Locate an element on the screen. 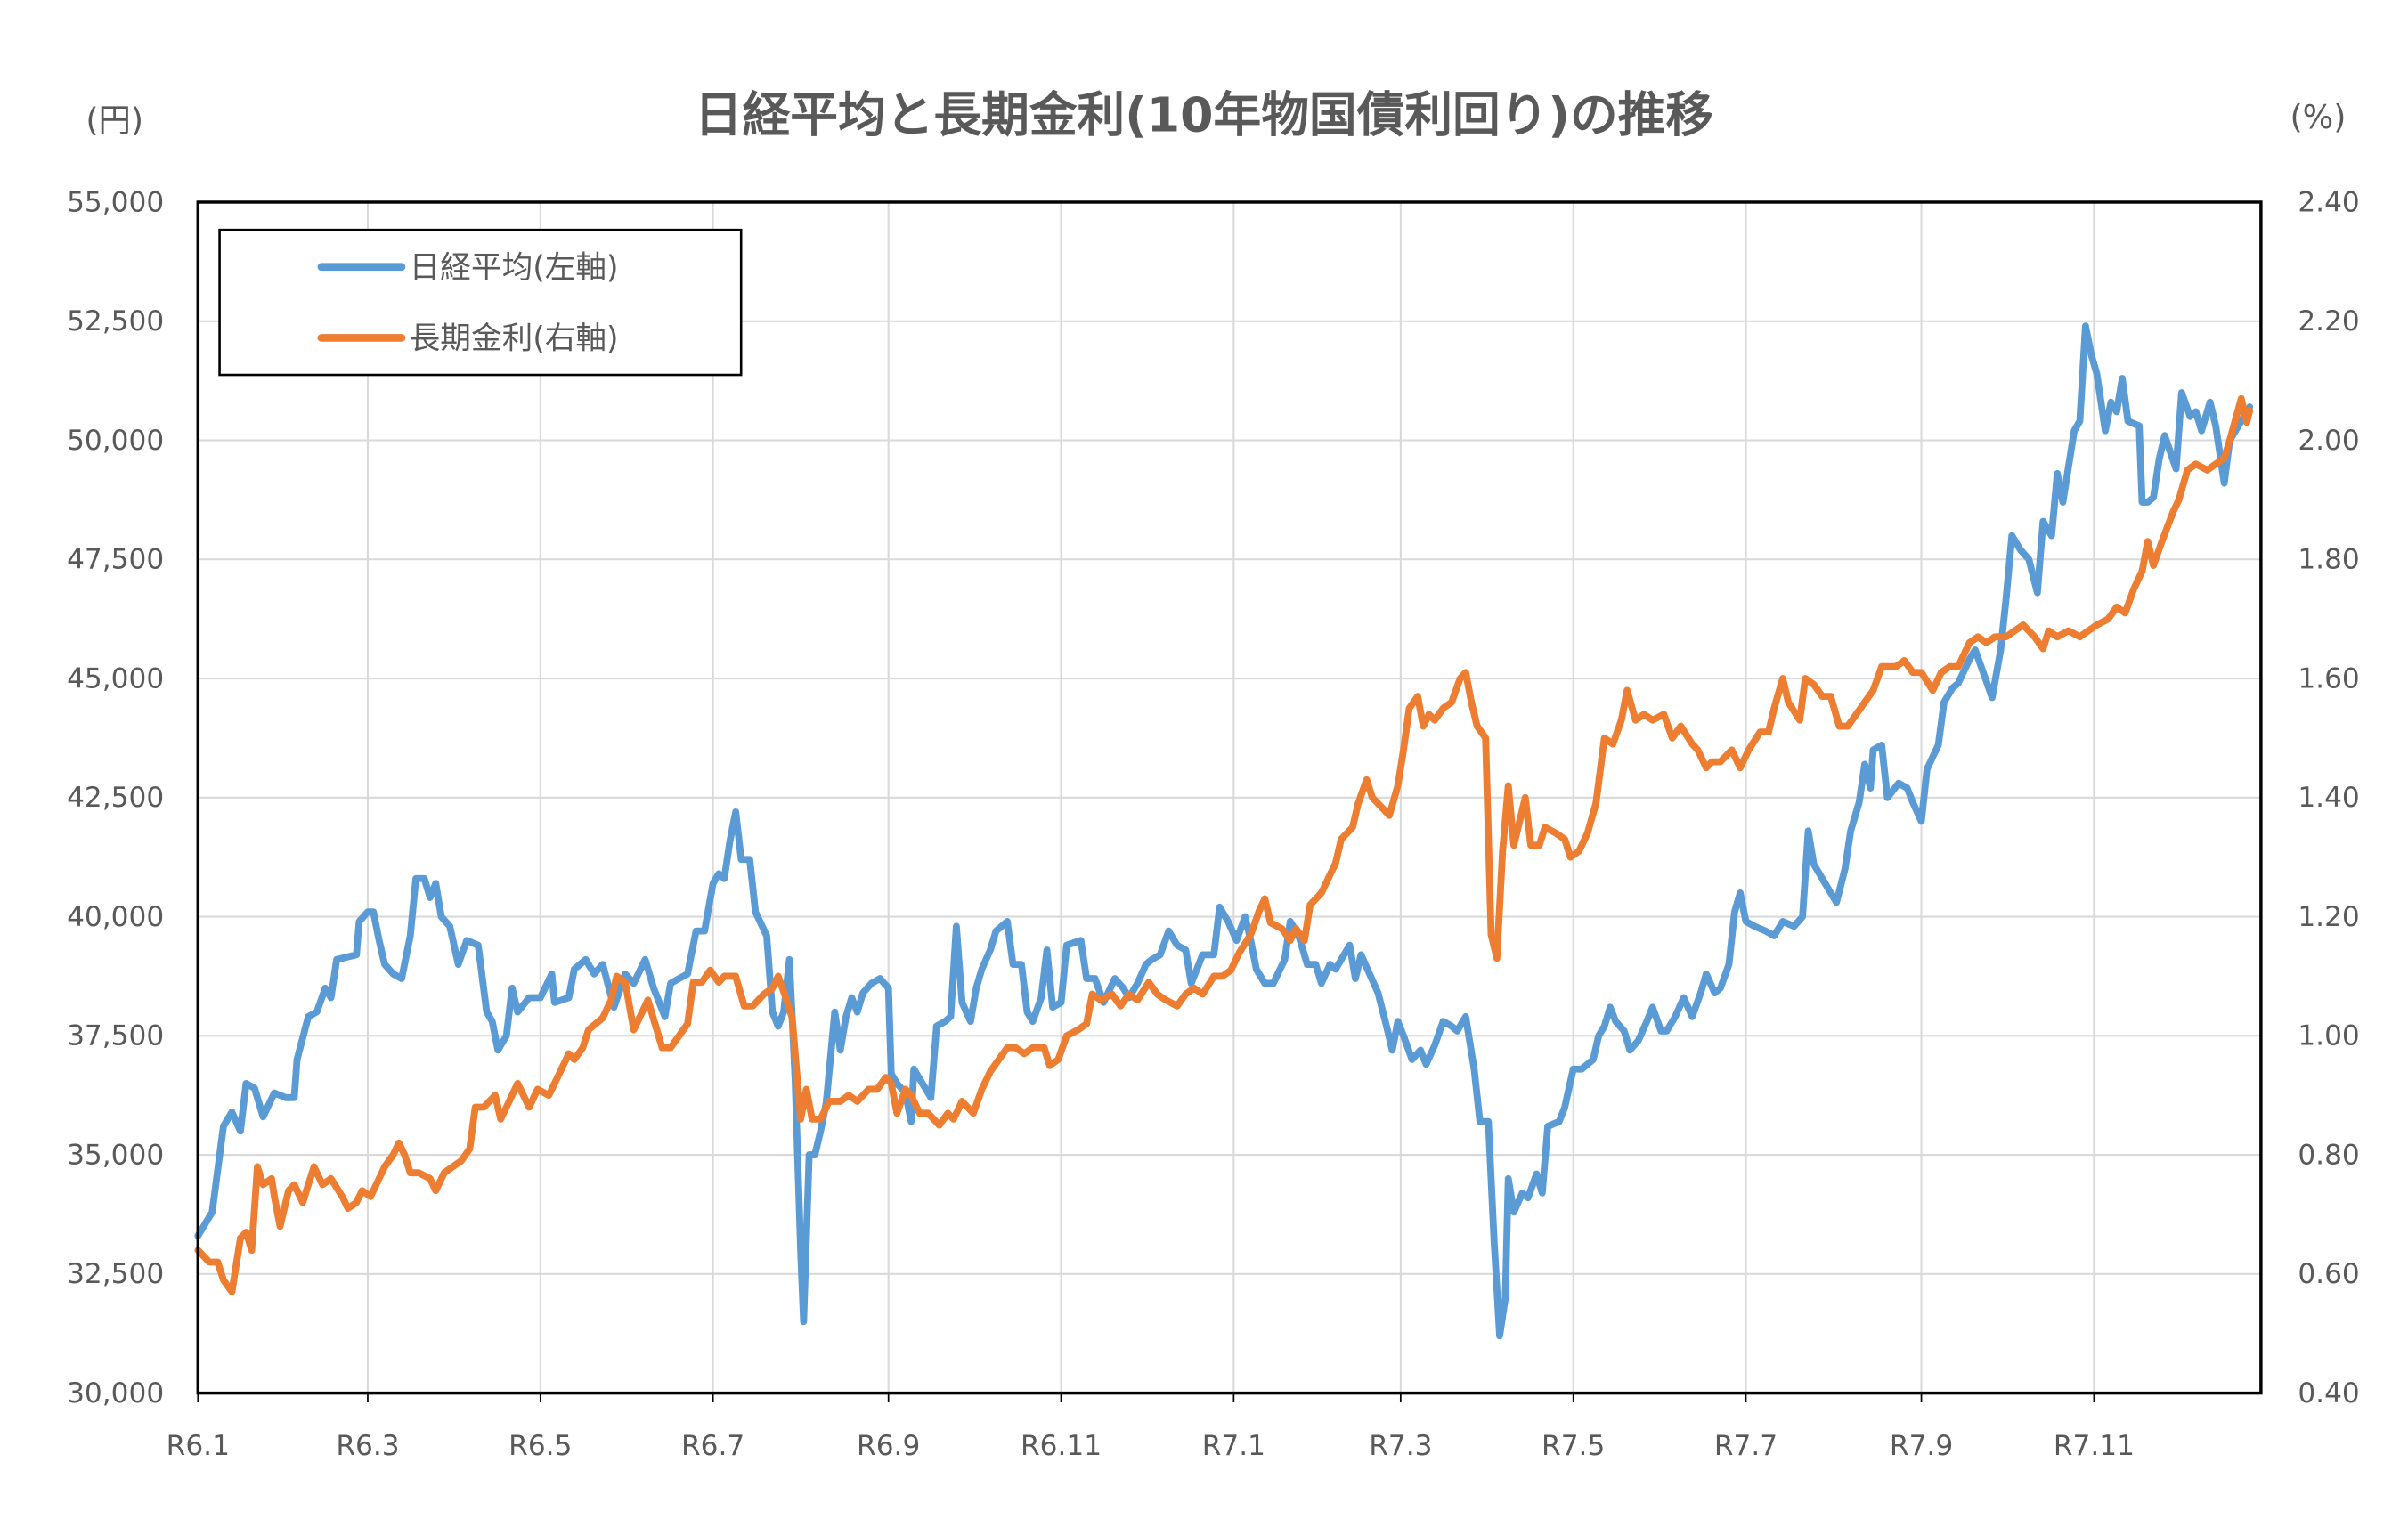 This screenshot has height=1535, width=2408. y-left-unit: (円) is located at coordinates (114, 120).